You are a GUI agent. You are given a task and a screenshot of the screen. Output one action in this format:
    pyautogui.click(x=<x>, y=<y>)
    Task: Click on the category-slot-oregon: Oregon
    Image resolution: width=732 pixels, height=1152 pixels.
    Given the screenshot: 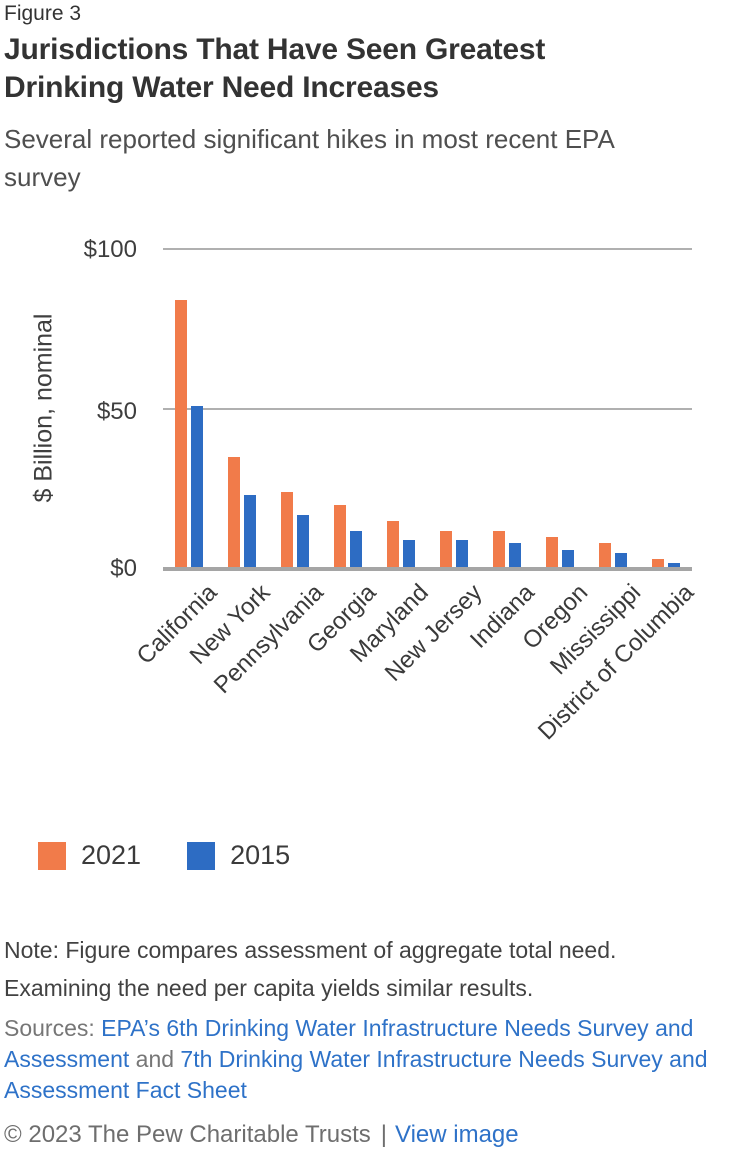 What is the action you would take?
    pyautogui.click(x=555, y=452)
    